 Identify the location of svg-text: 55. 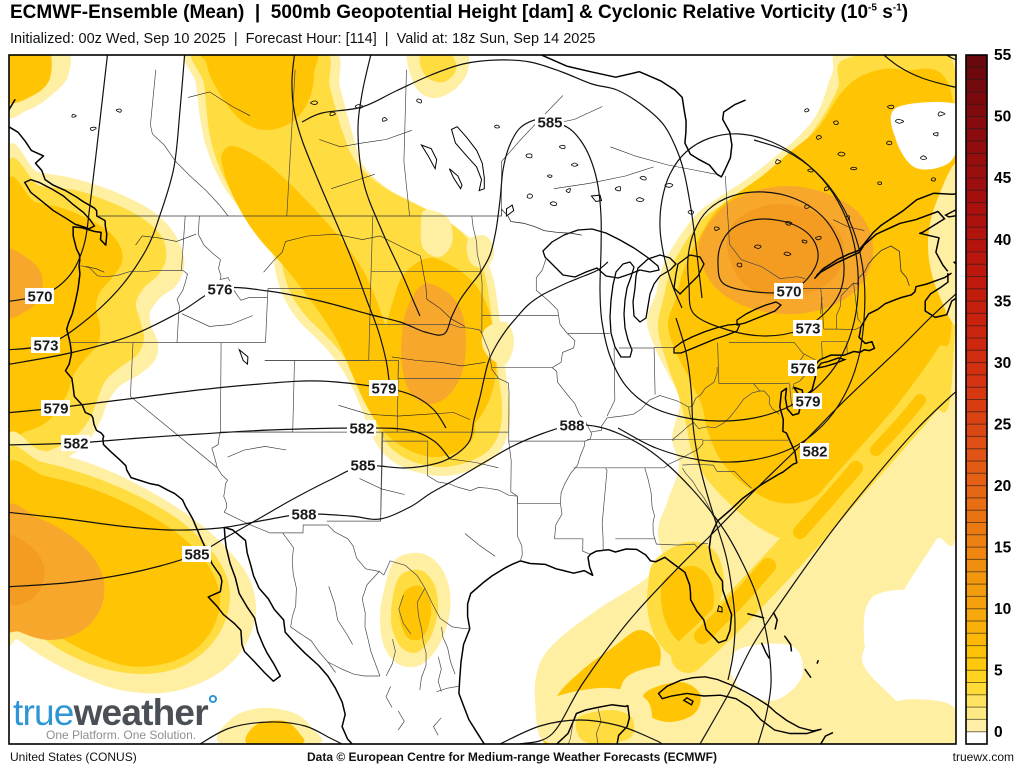
(1003, 55).